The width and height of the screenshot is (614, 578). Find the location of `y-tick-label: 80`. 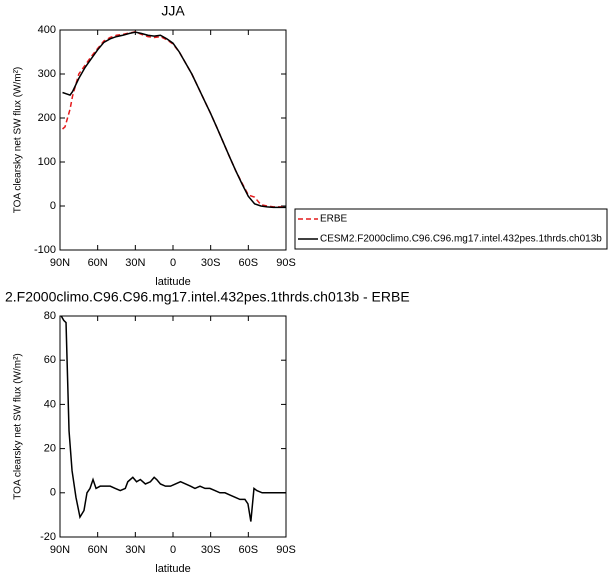

y-tick-label: 80 is located at coordinates (50, 316).